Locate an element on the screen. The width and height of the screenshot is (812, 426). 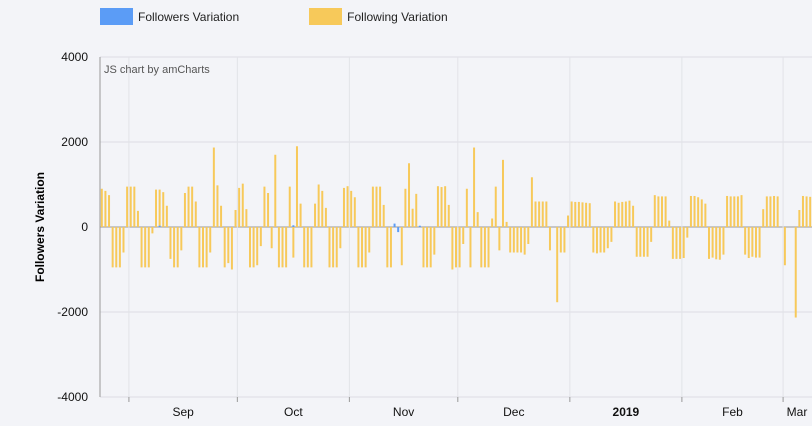
legend-swatch-following is located at coordinates (326, 16).